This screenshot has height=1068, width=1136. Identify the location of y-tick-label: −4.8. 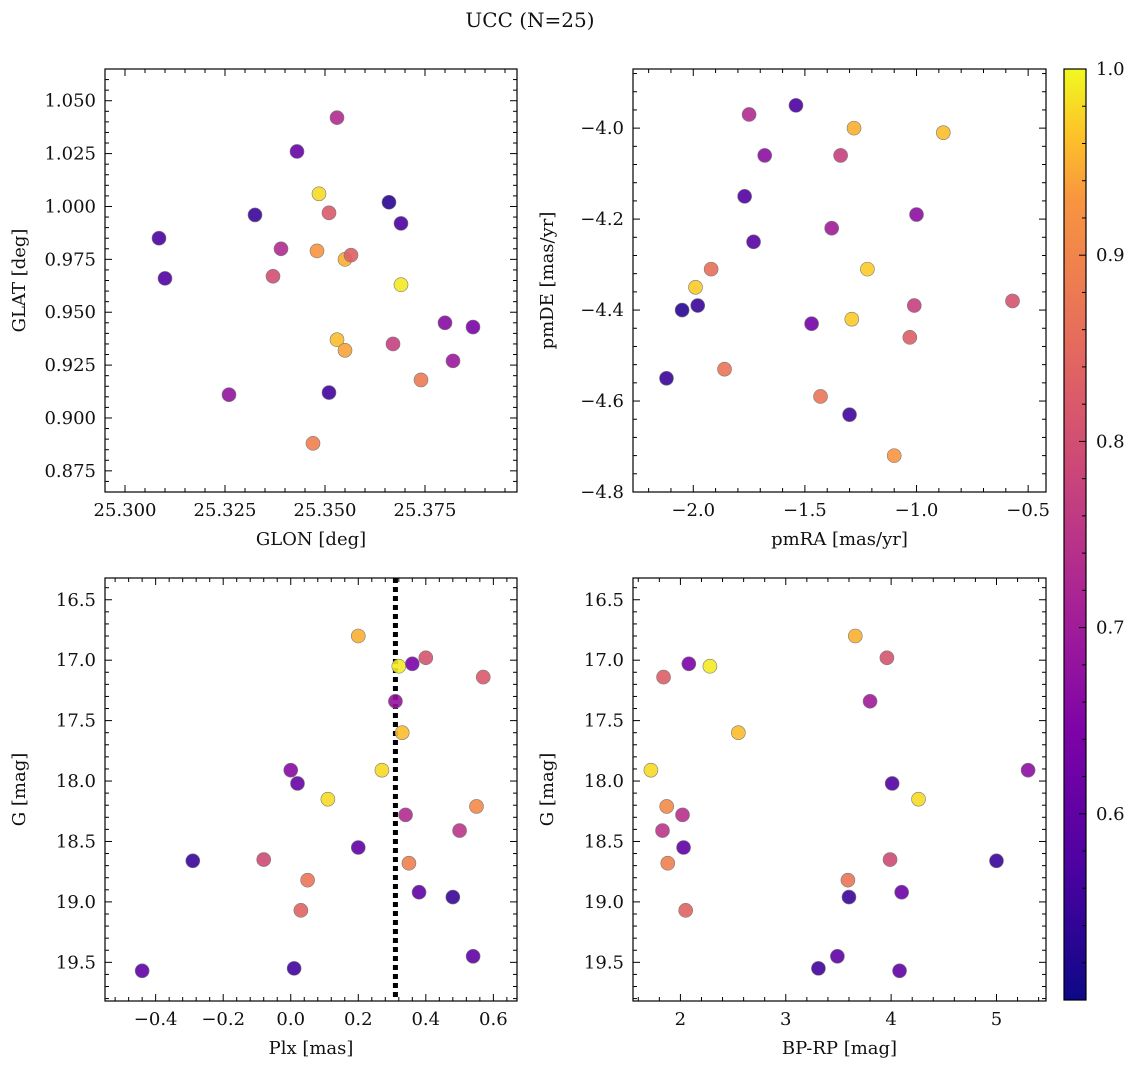
(602, 492).